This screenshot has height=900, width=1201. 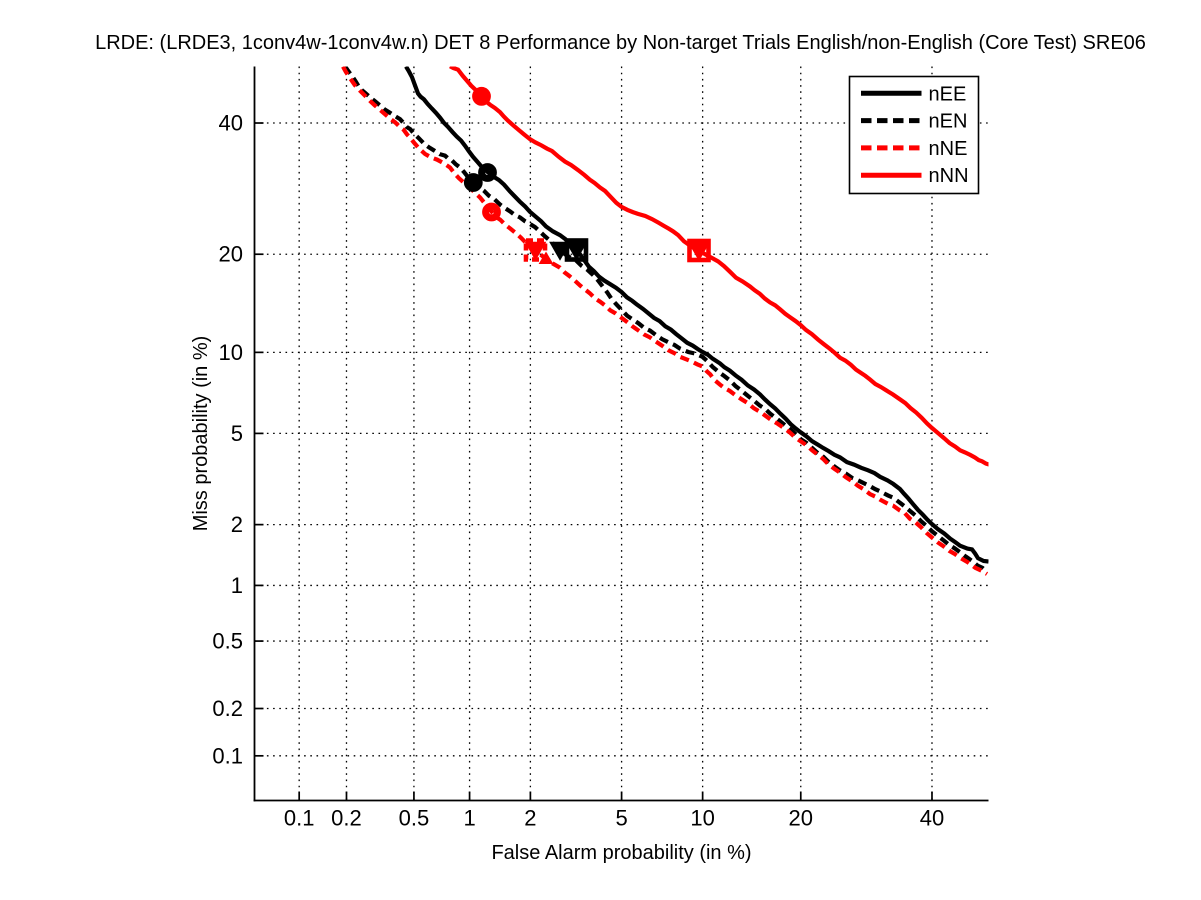 I want to click on y-tick-label-2: 2, so click(x=237, y=524).